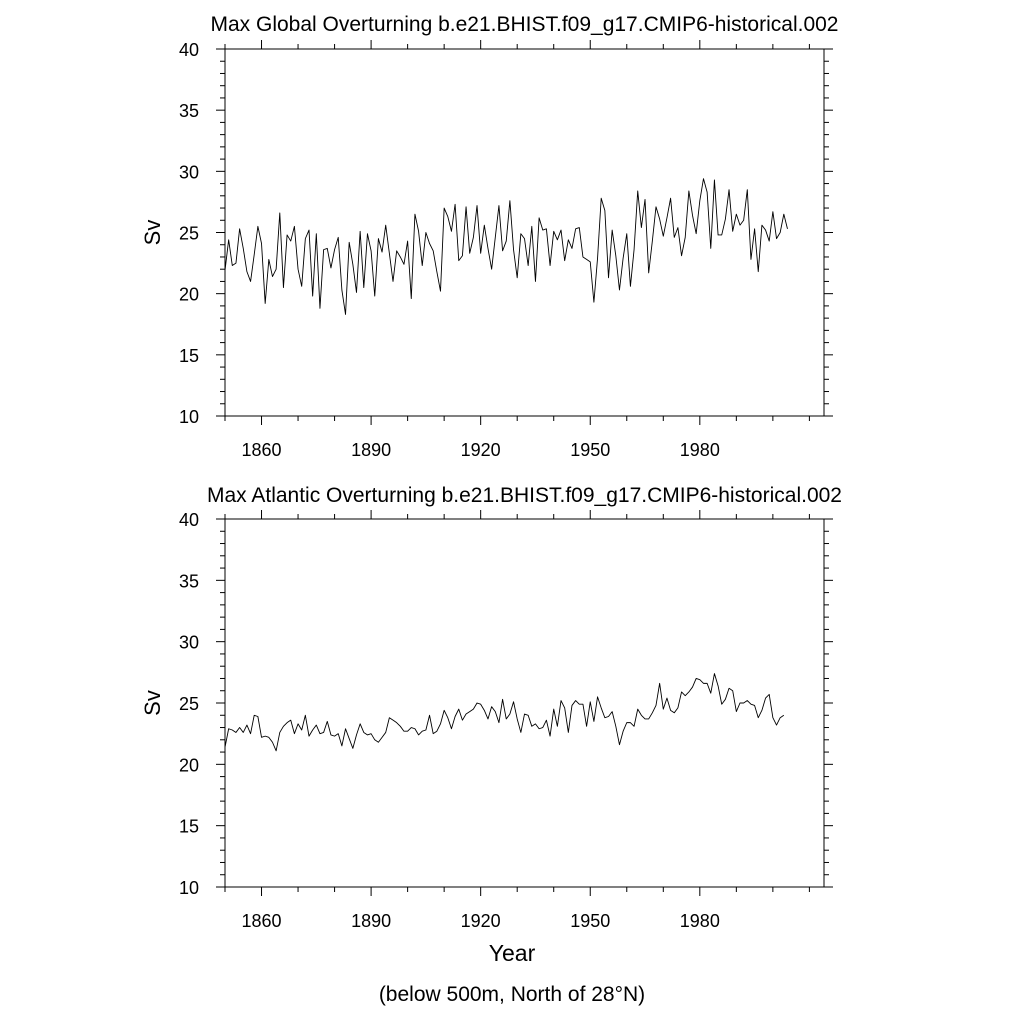  Describe the element at coordinates (512, 953) in the screenshot. I see `x-axis-title: Year` at that location.